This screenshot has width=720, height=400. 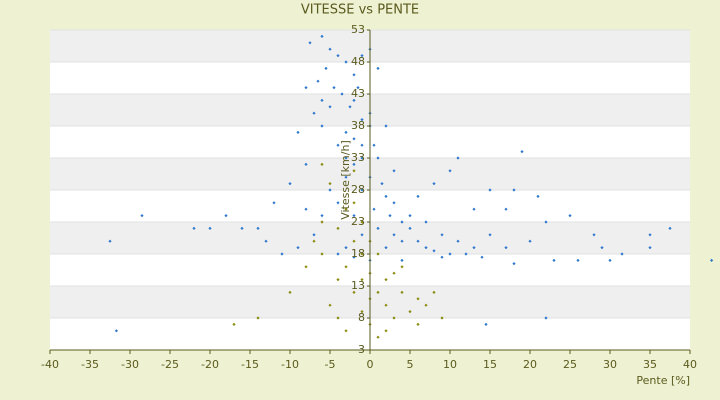 What do you see at coordinates (358, 93) in the screenshot?
I see `y-tick-label: 43` at bounding box center [358, 93].